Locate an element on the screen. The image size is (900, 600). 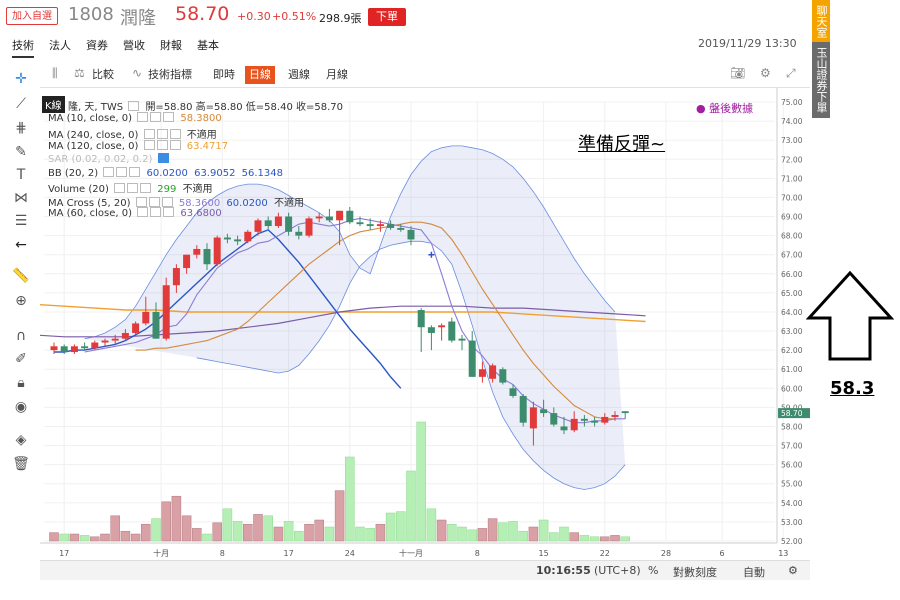
ruler-icon: 📏 is located at coordinates (21, 276).